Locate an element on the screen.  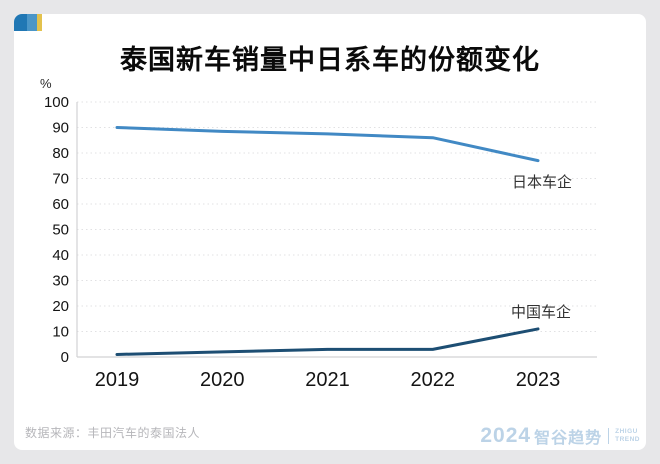
x-tick-label: 2019 is located at coordinates (117, 380).